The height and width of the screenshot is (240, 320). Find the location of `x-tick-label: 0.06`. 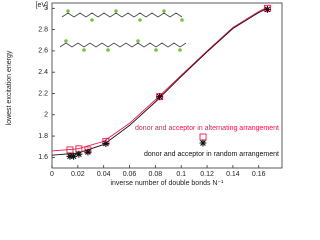

x-tick-label: 0.06 is located at coordinates (130, 174).